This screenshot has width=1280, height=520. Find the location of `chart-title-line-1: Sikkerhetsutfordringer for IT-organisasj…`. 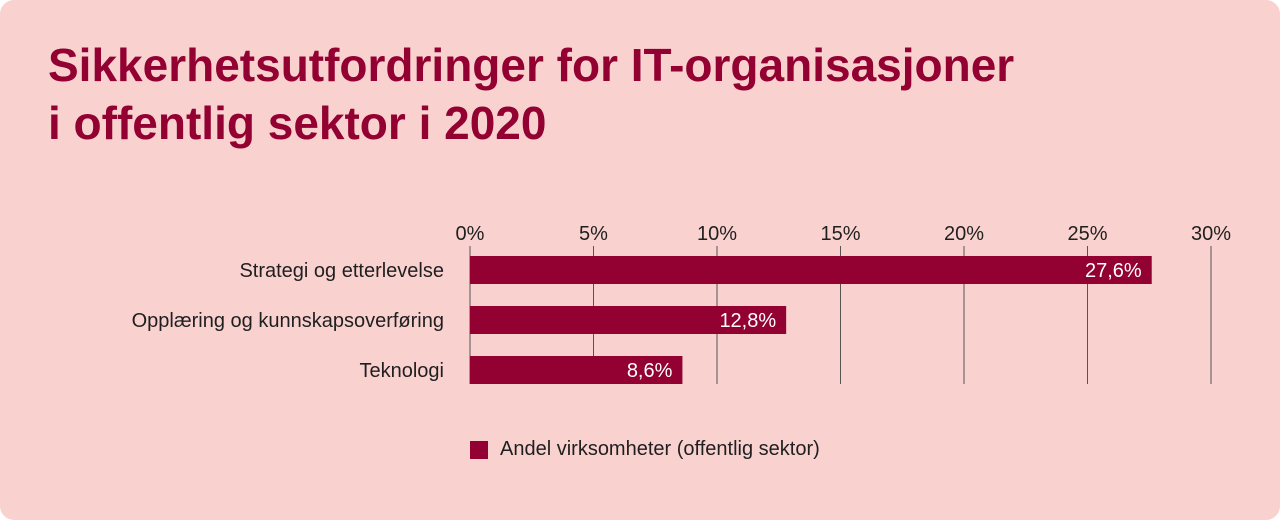

chart-title-line-1: Sikkerhetsutfordringer for IT-organisasj… is located at coordinates (531, 65).